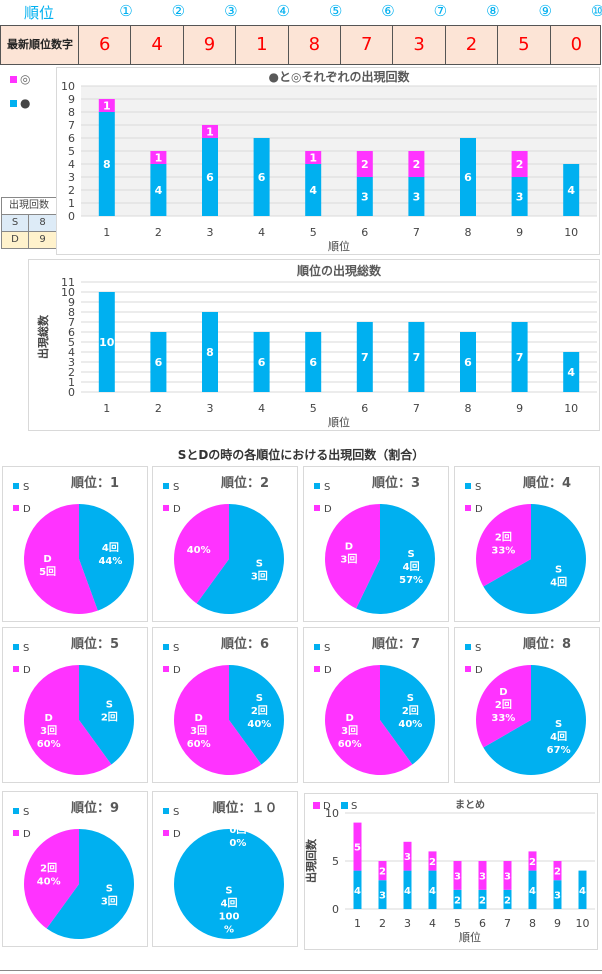 This screenshot has height=974, width=602. What do you see at coordinates (107, 106) in the screenshot?
I see `bar-value-label: 1` at bounding box center [107, 106].